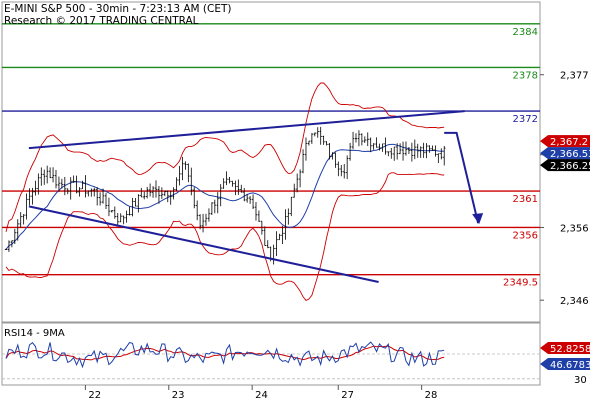  What do you see at coordinates (580, 380) in the screenshot?
I see `rsi-tick-label: 30` at bounding box center [580, 380].